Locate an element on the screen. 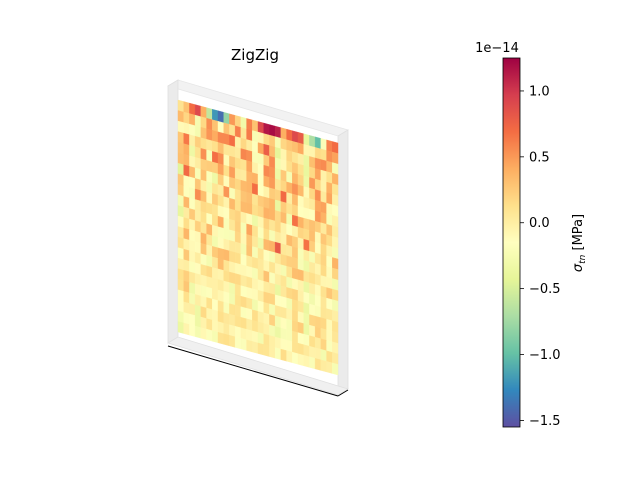 Image resolution: width=640 pixels, height=480 pixels. colorbar-tick-label: 0.5 is located at coordinates (539, 157).